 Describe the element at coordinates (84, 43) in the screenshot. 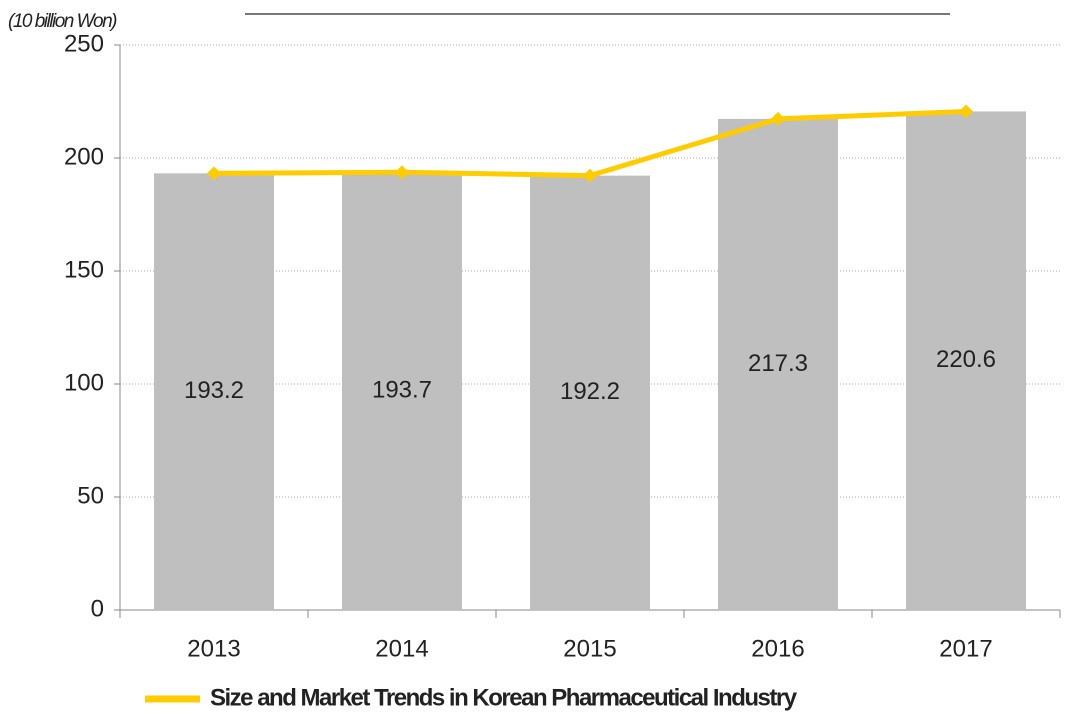

I see `y-tick-label: 250` at that location.